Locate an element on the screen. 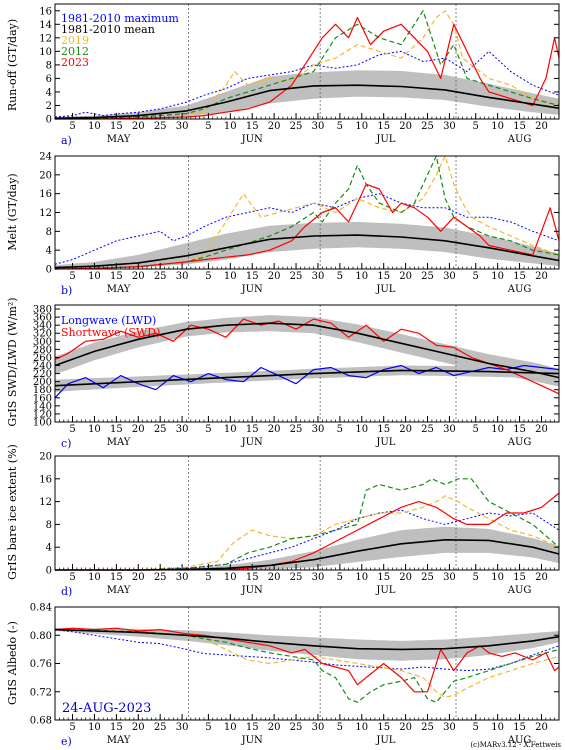 Image resolution: width=565 pixels, height=750 pixels. legend-2023: 2023 is located at coordinates (75, 62).